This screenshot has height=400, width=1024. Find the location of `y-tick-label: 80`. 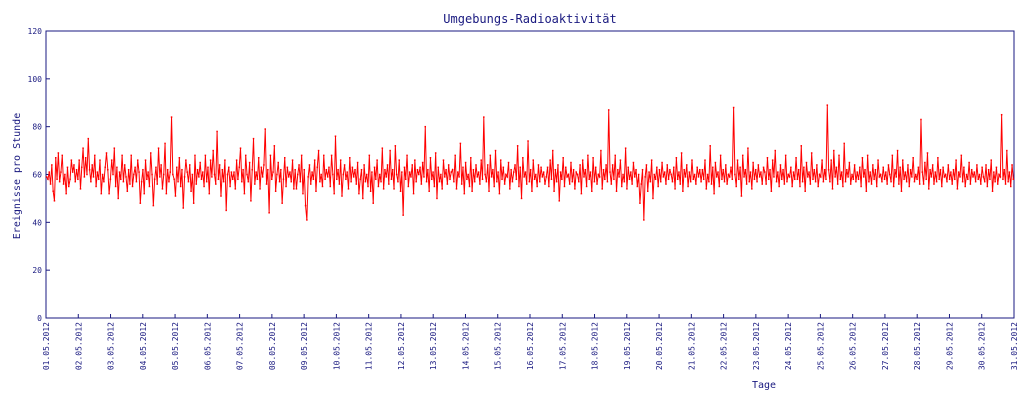

y-tick-label: 80 is located at coordinates (37, 127).